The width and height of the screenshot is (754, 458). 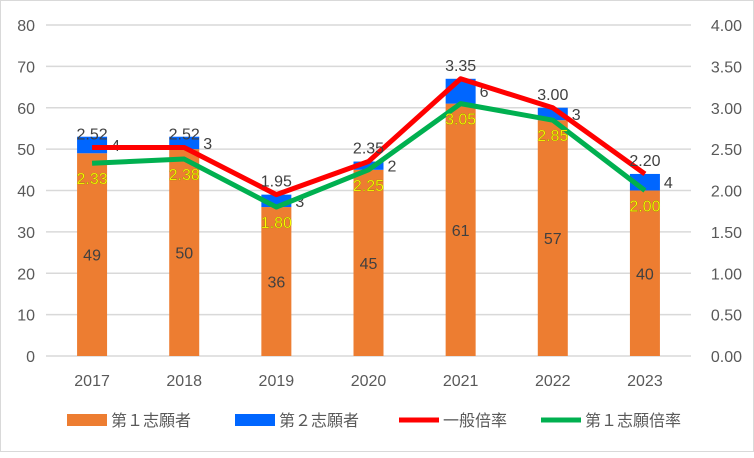 What do you see at coordinates (726, 357) in the screenshot?
I see `right-tick-label: 0.00` at bounding box center [726, 357].